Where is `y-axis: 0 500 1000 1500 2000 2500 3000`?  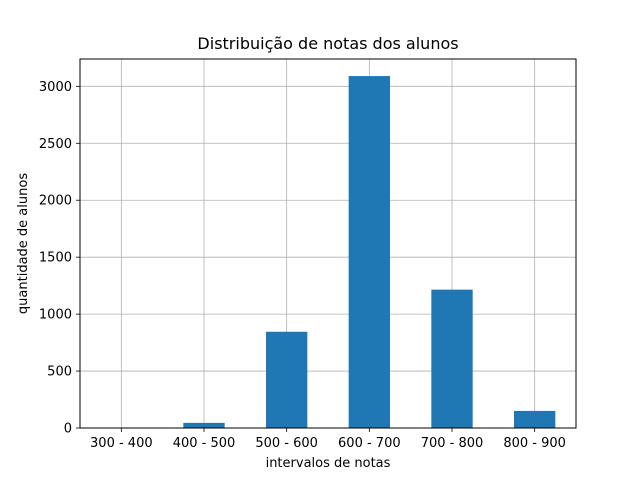
y-axis: 0 500 1000 1500 2000 2500 3000 is located at coordinates (59, 258).